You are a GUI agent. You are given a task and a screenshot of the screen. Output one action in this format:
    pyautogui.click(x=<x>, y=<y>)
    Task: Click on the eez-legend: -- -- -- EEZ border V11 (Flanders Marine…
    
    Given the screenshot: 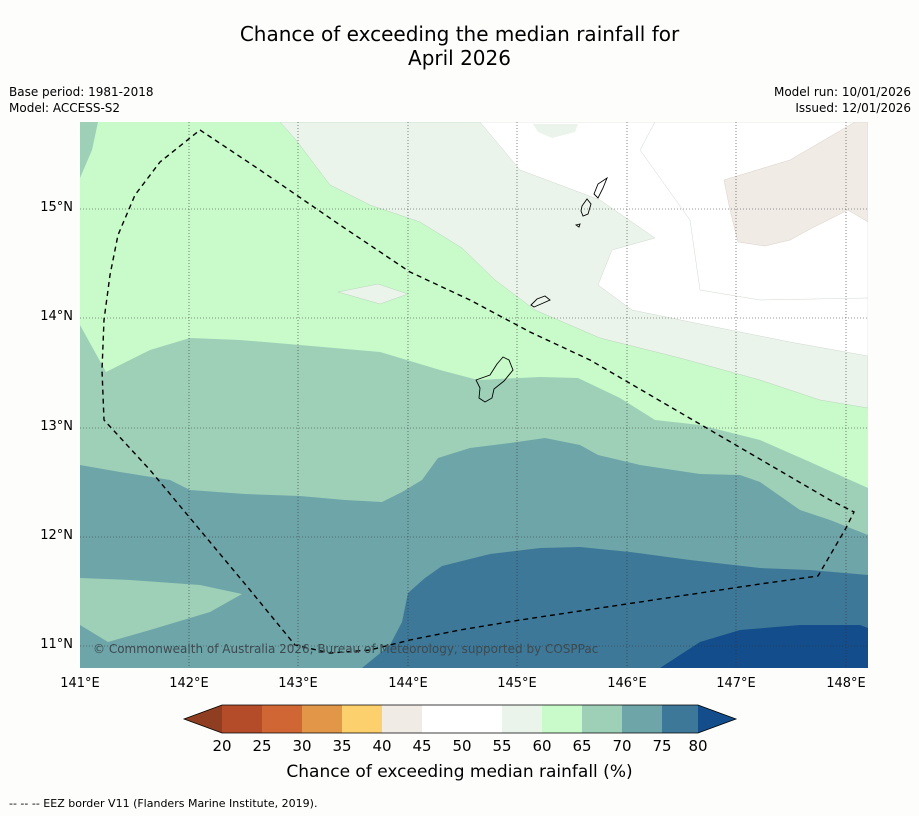 What is the action you would take?
    pyautogui.click(x=163, y=803)
    